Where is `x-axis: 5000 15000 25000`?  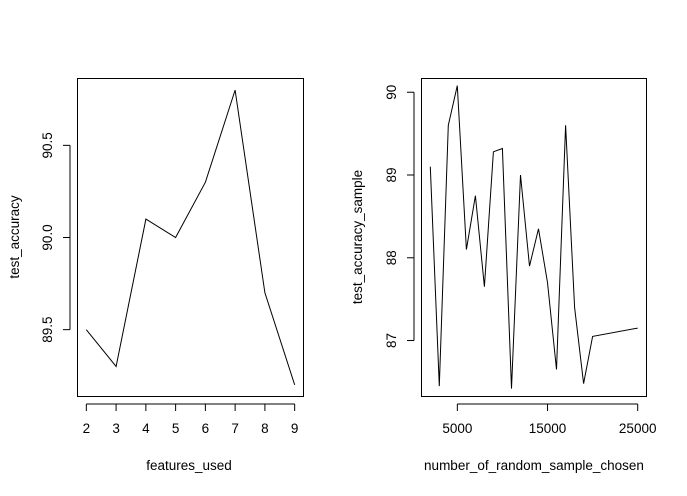
x-axis: 5000 15000 25000 is located at coordinates (549, 419).